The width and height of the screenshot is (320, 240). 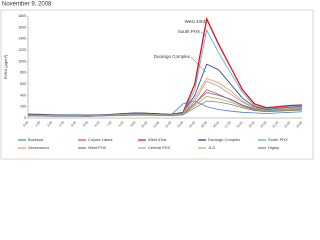 I want to click on annotation: Durango Complex, so click(x=172, y=56).